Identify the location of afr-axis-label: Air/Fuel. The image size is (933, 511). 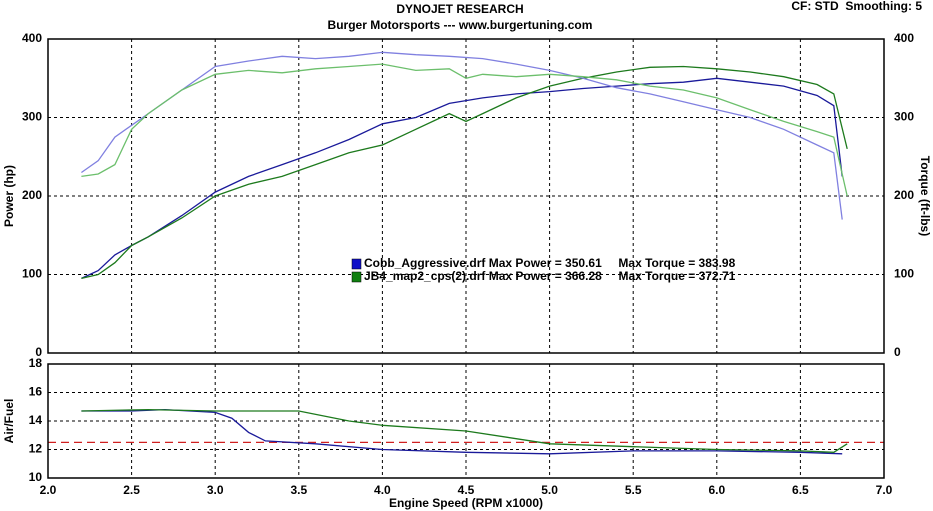
(9, 421).